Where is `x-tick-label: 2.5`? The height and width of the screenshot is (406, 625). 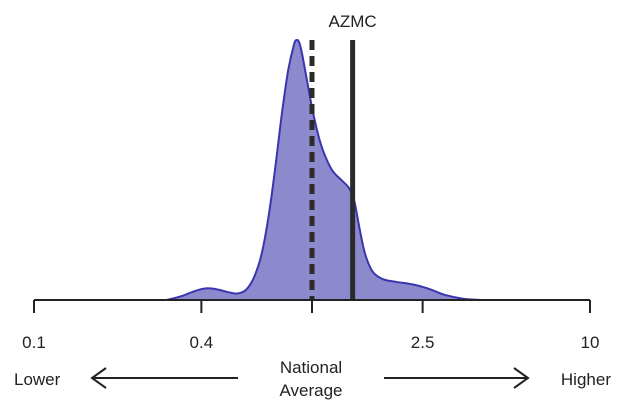
x-tick-label: 2.5 is located at coordinates (423, 342).